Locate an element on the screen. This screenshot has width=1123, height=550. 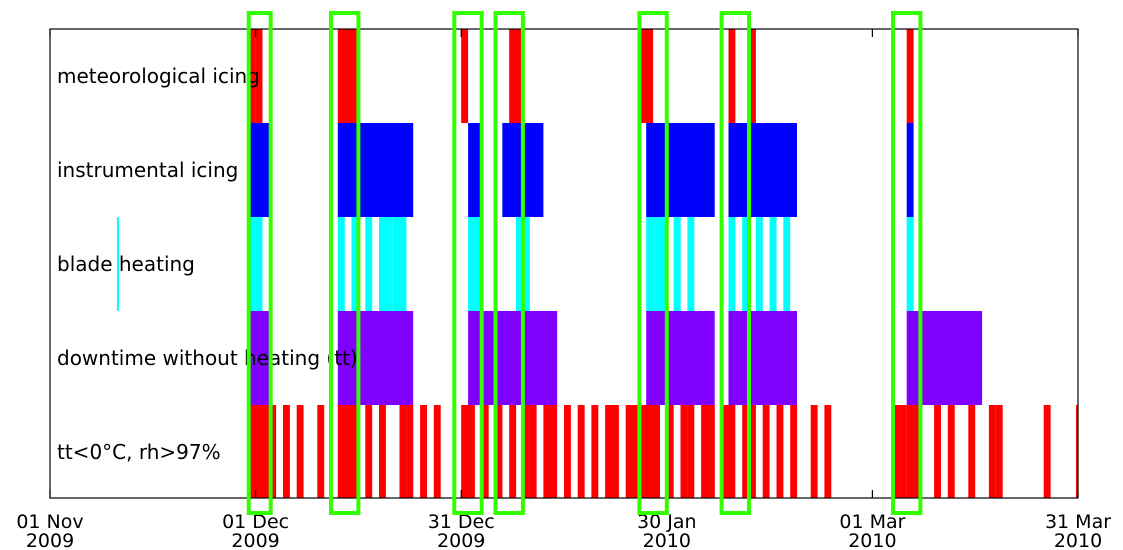
tick-label-4-line1: 01 Mar is located at coordinates (872, 522).